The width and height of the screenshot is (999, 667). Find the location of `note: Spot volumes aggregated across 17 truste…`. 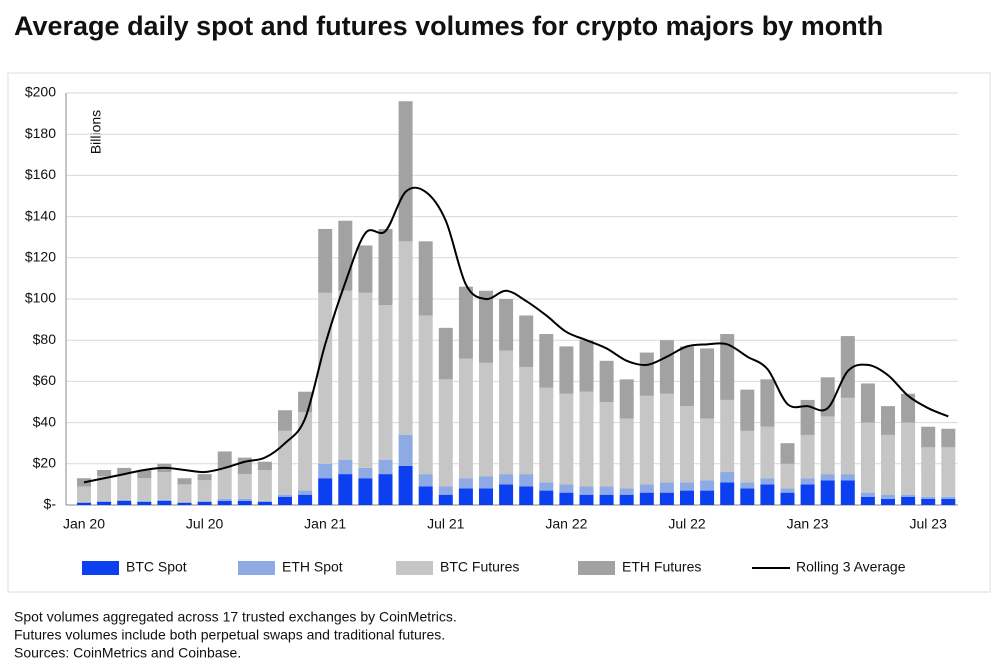

note: Spot volumes aggregated across 17 truste… is located at coordinates (235, 617).